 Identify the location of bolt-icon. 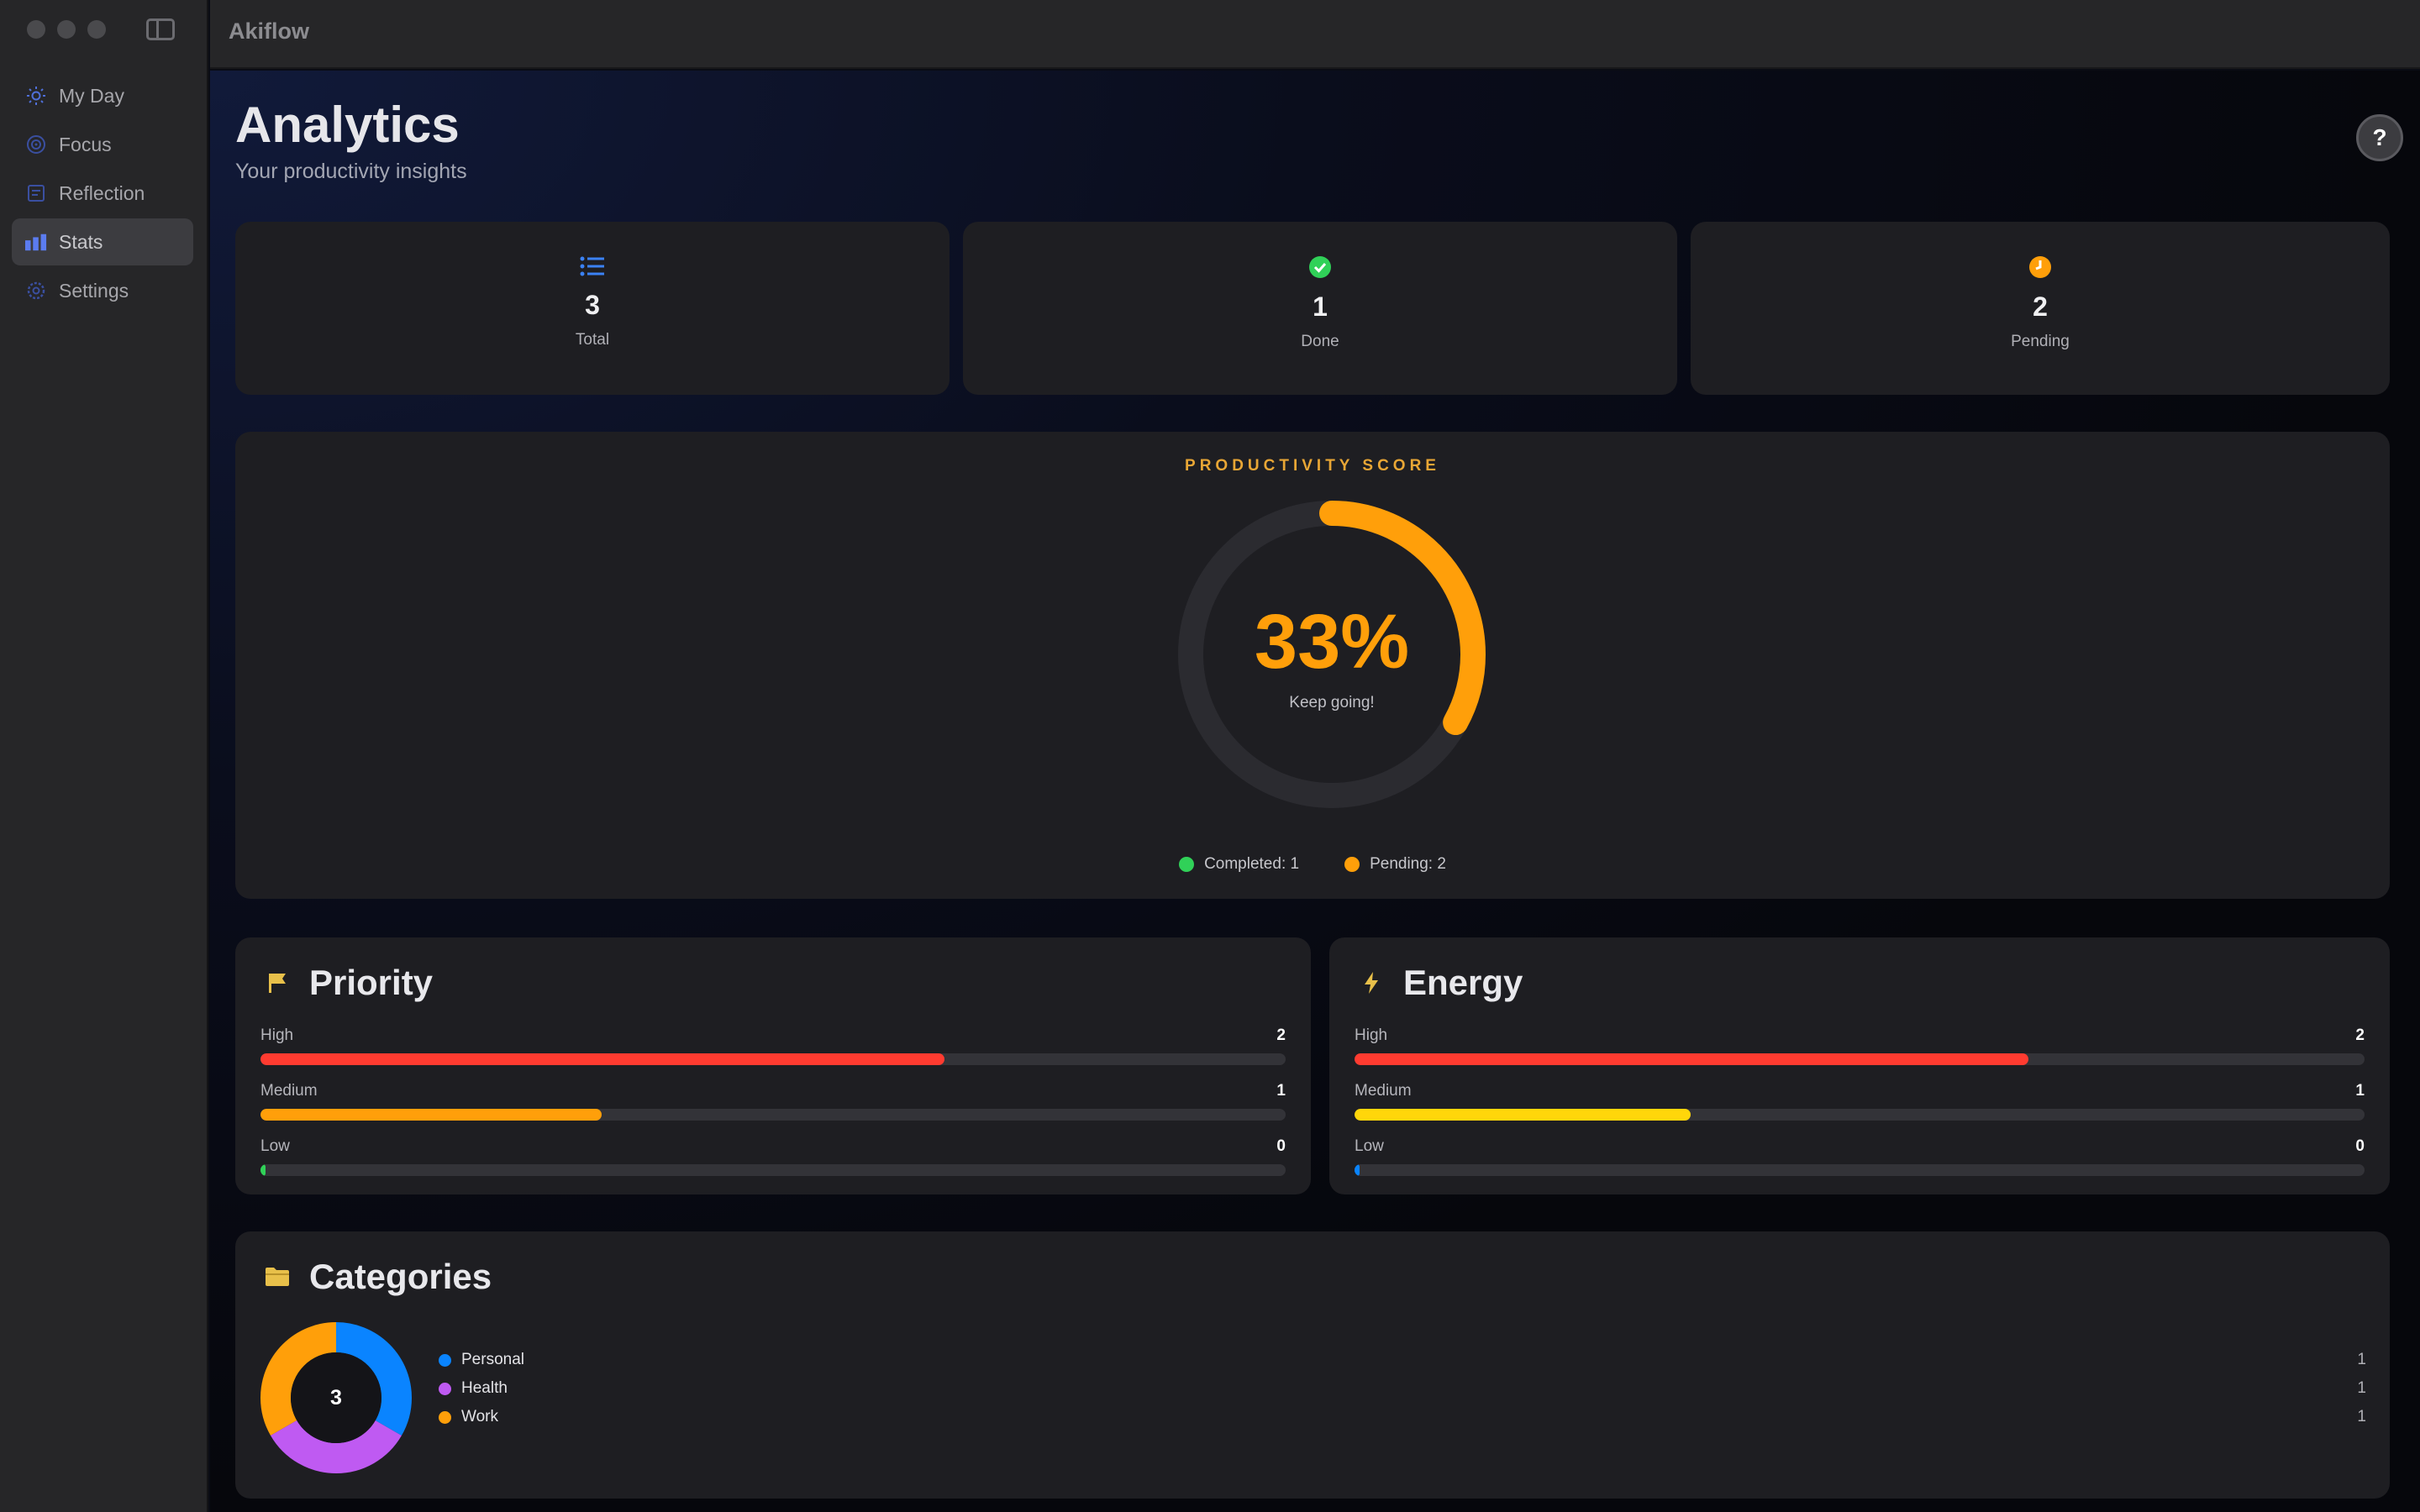
(1372, 983).